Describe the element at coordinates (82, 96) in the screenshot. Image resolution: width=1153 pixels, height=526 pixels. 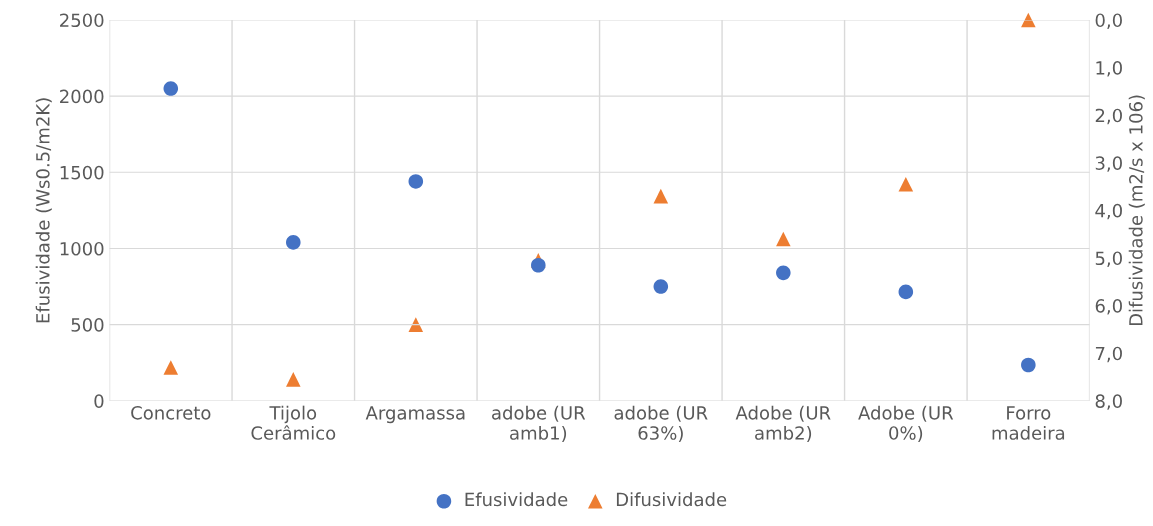
I see `y-tick-label: 2000` at that location.